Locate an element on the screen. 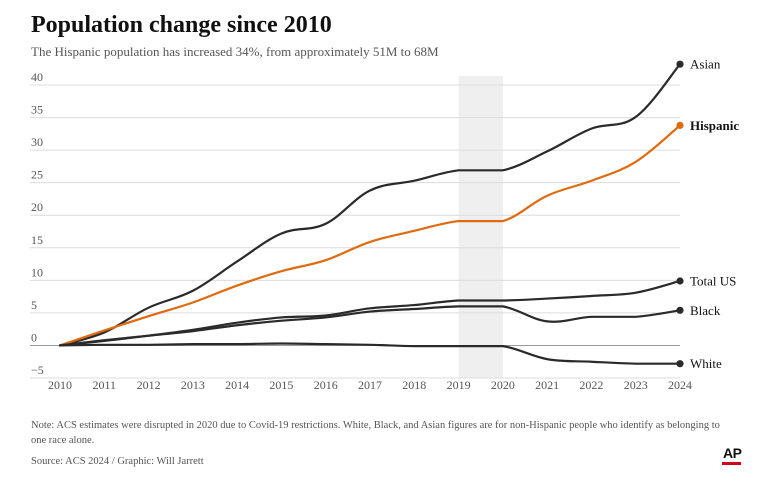 This screenshot has width=772, height=499. ap-logo-text: AP is located at coordinates (732, 453).